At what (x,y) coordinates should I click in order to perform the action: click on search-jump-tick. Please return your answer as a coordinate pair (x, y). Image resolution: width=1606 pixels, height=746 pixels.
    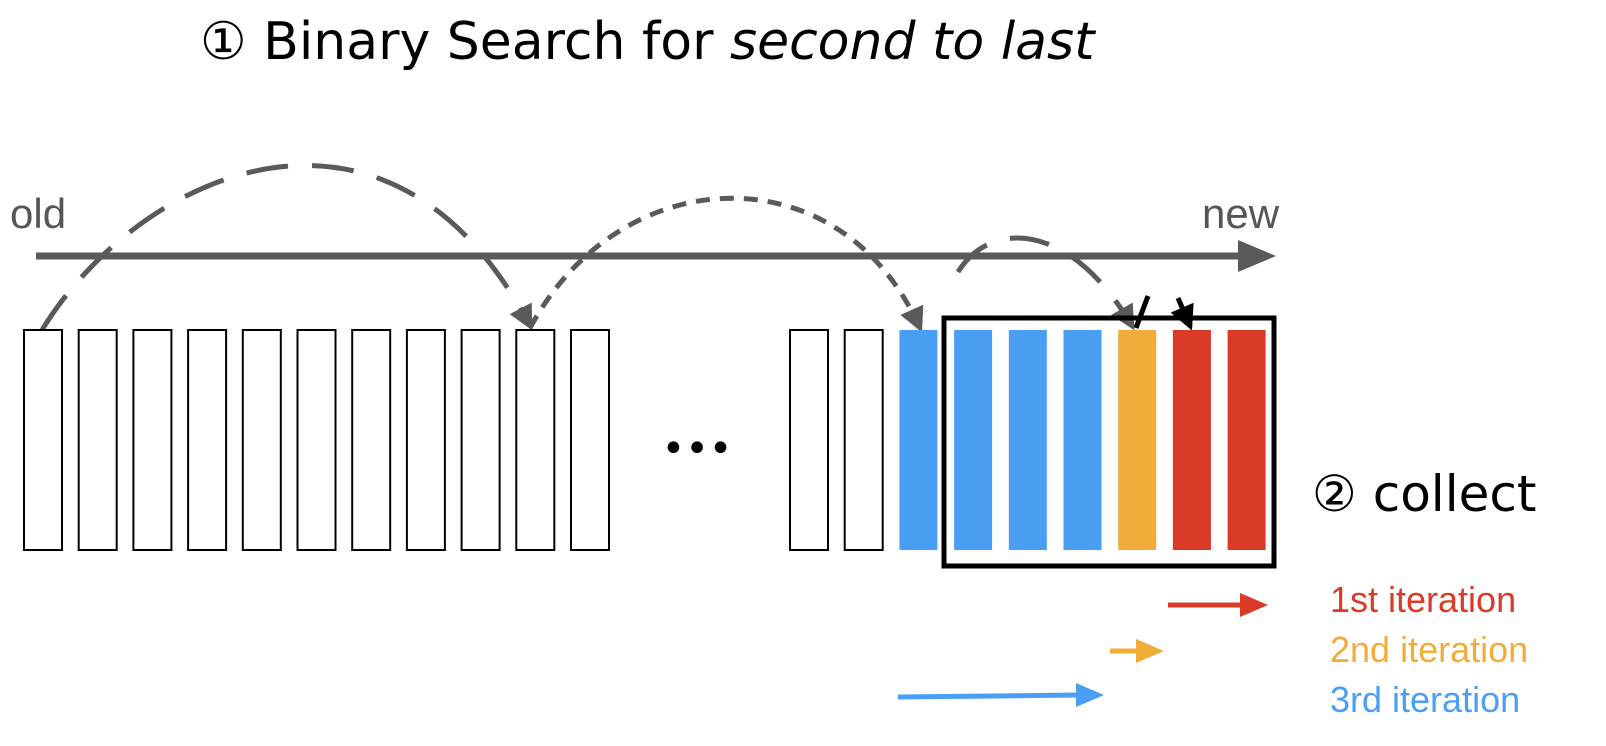
    Looking at the image, I should click on (1142, 312).